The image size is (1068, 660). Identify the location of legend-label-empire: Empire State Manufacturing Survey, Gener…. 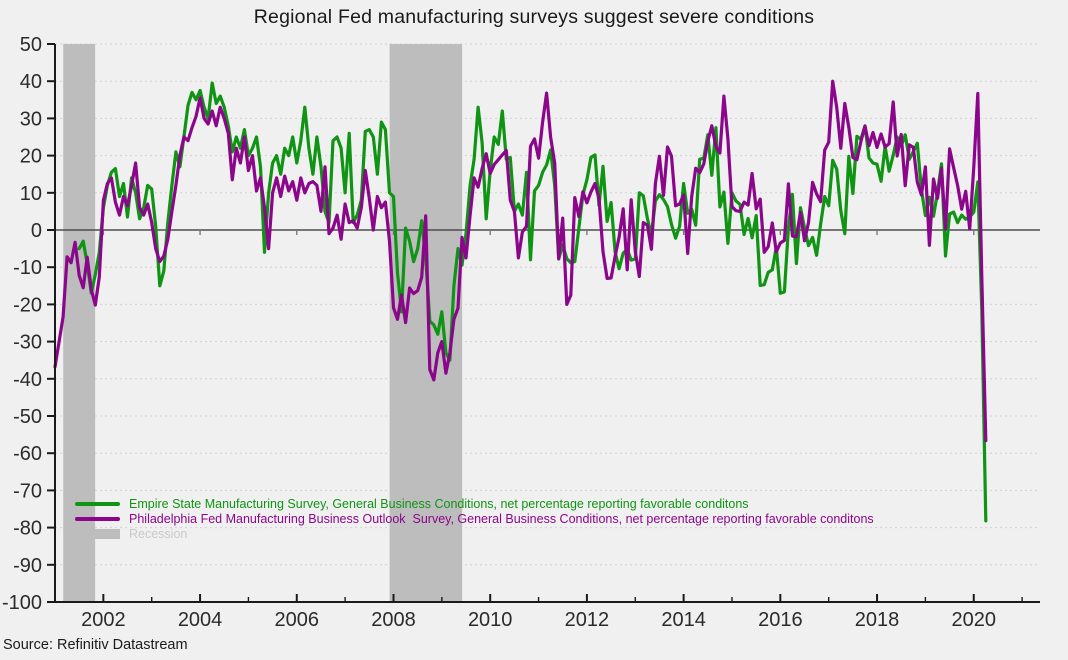
(439, 504).